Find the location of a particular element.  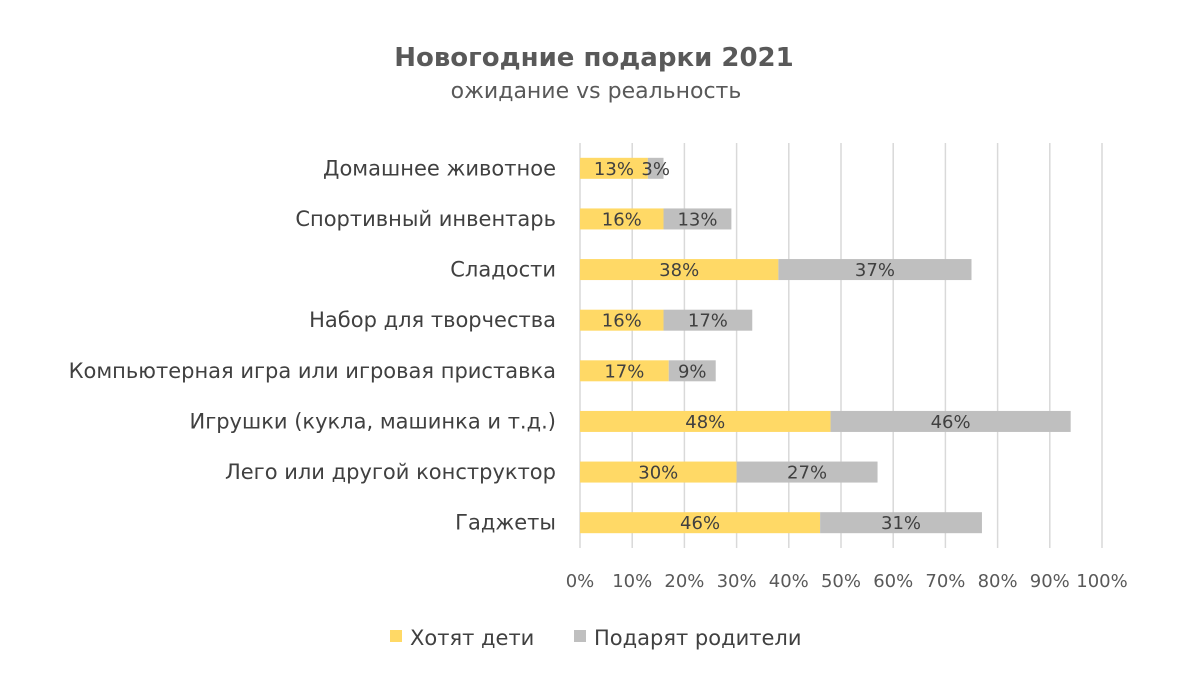

data-label: 27% is located at coordinates (807, 473).